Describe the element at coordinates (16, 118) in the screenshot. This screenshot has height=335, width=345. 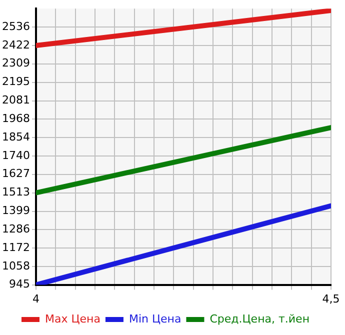
I see `y-tick-label: 1968` at that location.